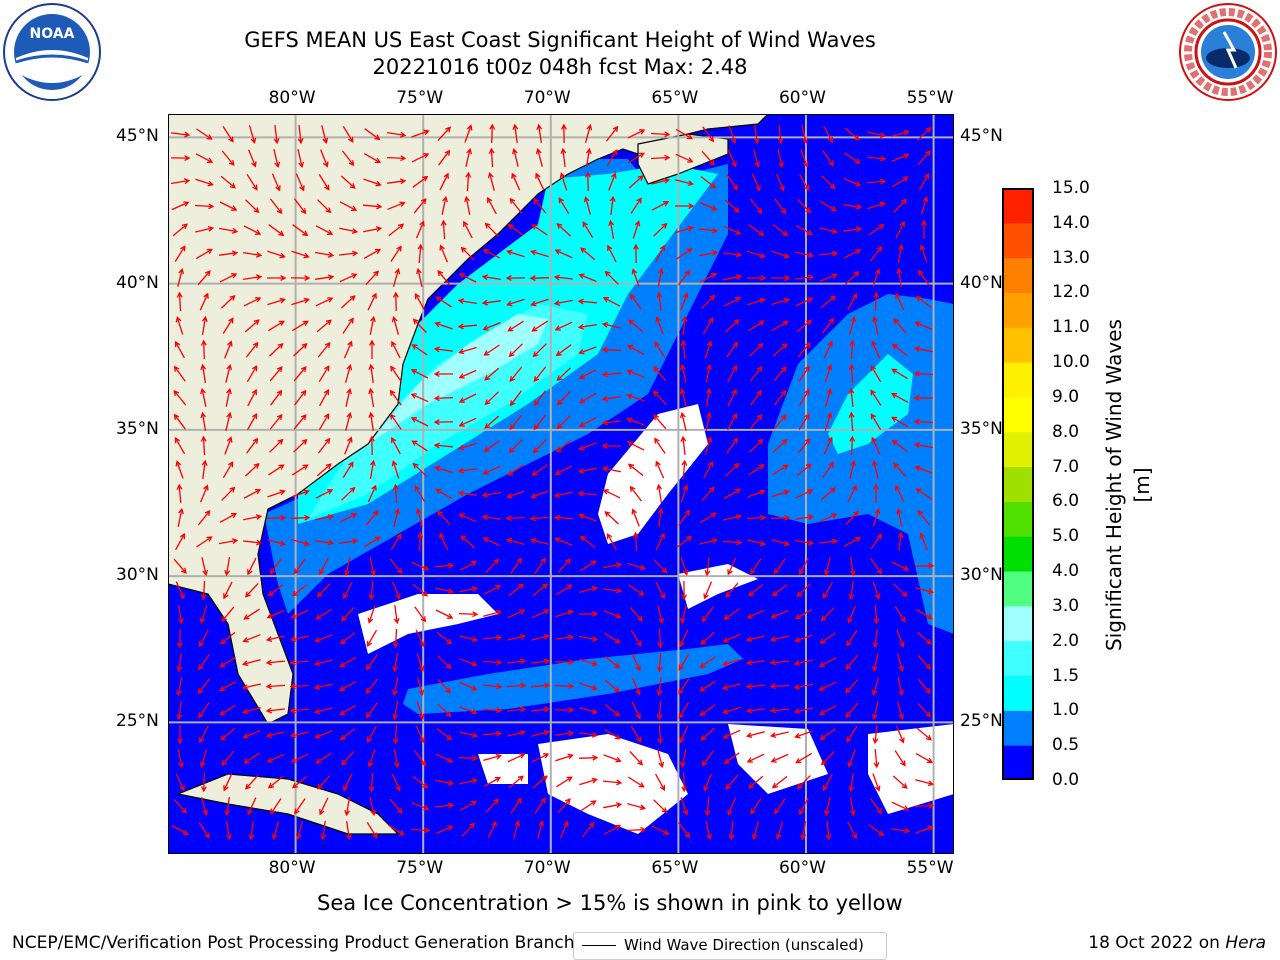  What do you see at coordinates (981, 721) in the screenshot?
I see `right-lat-tick-4: 25°N` at bounding box center [981, 721].